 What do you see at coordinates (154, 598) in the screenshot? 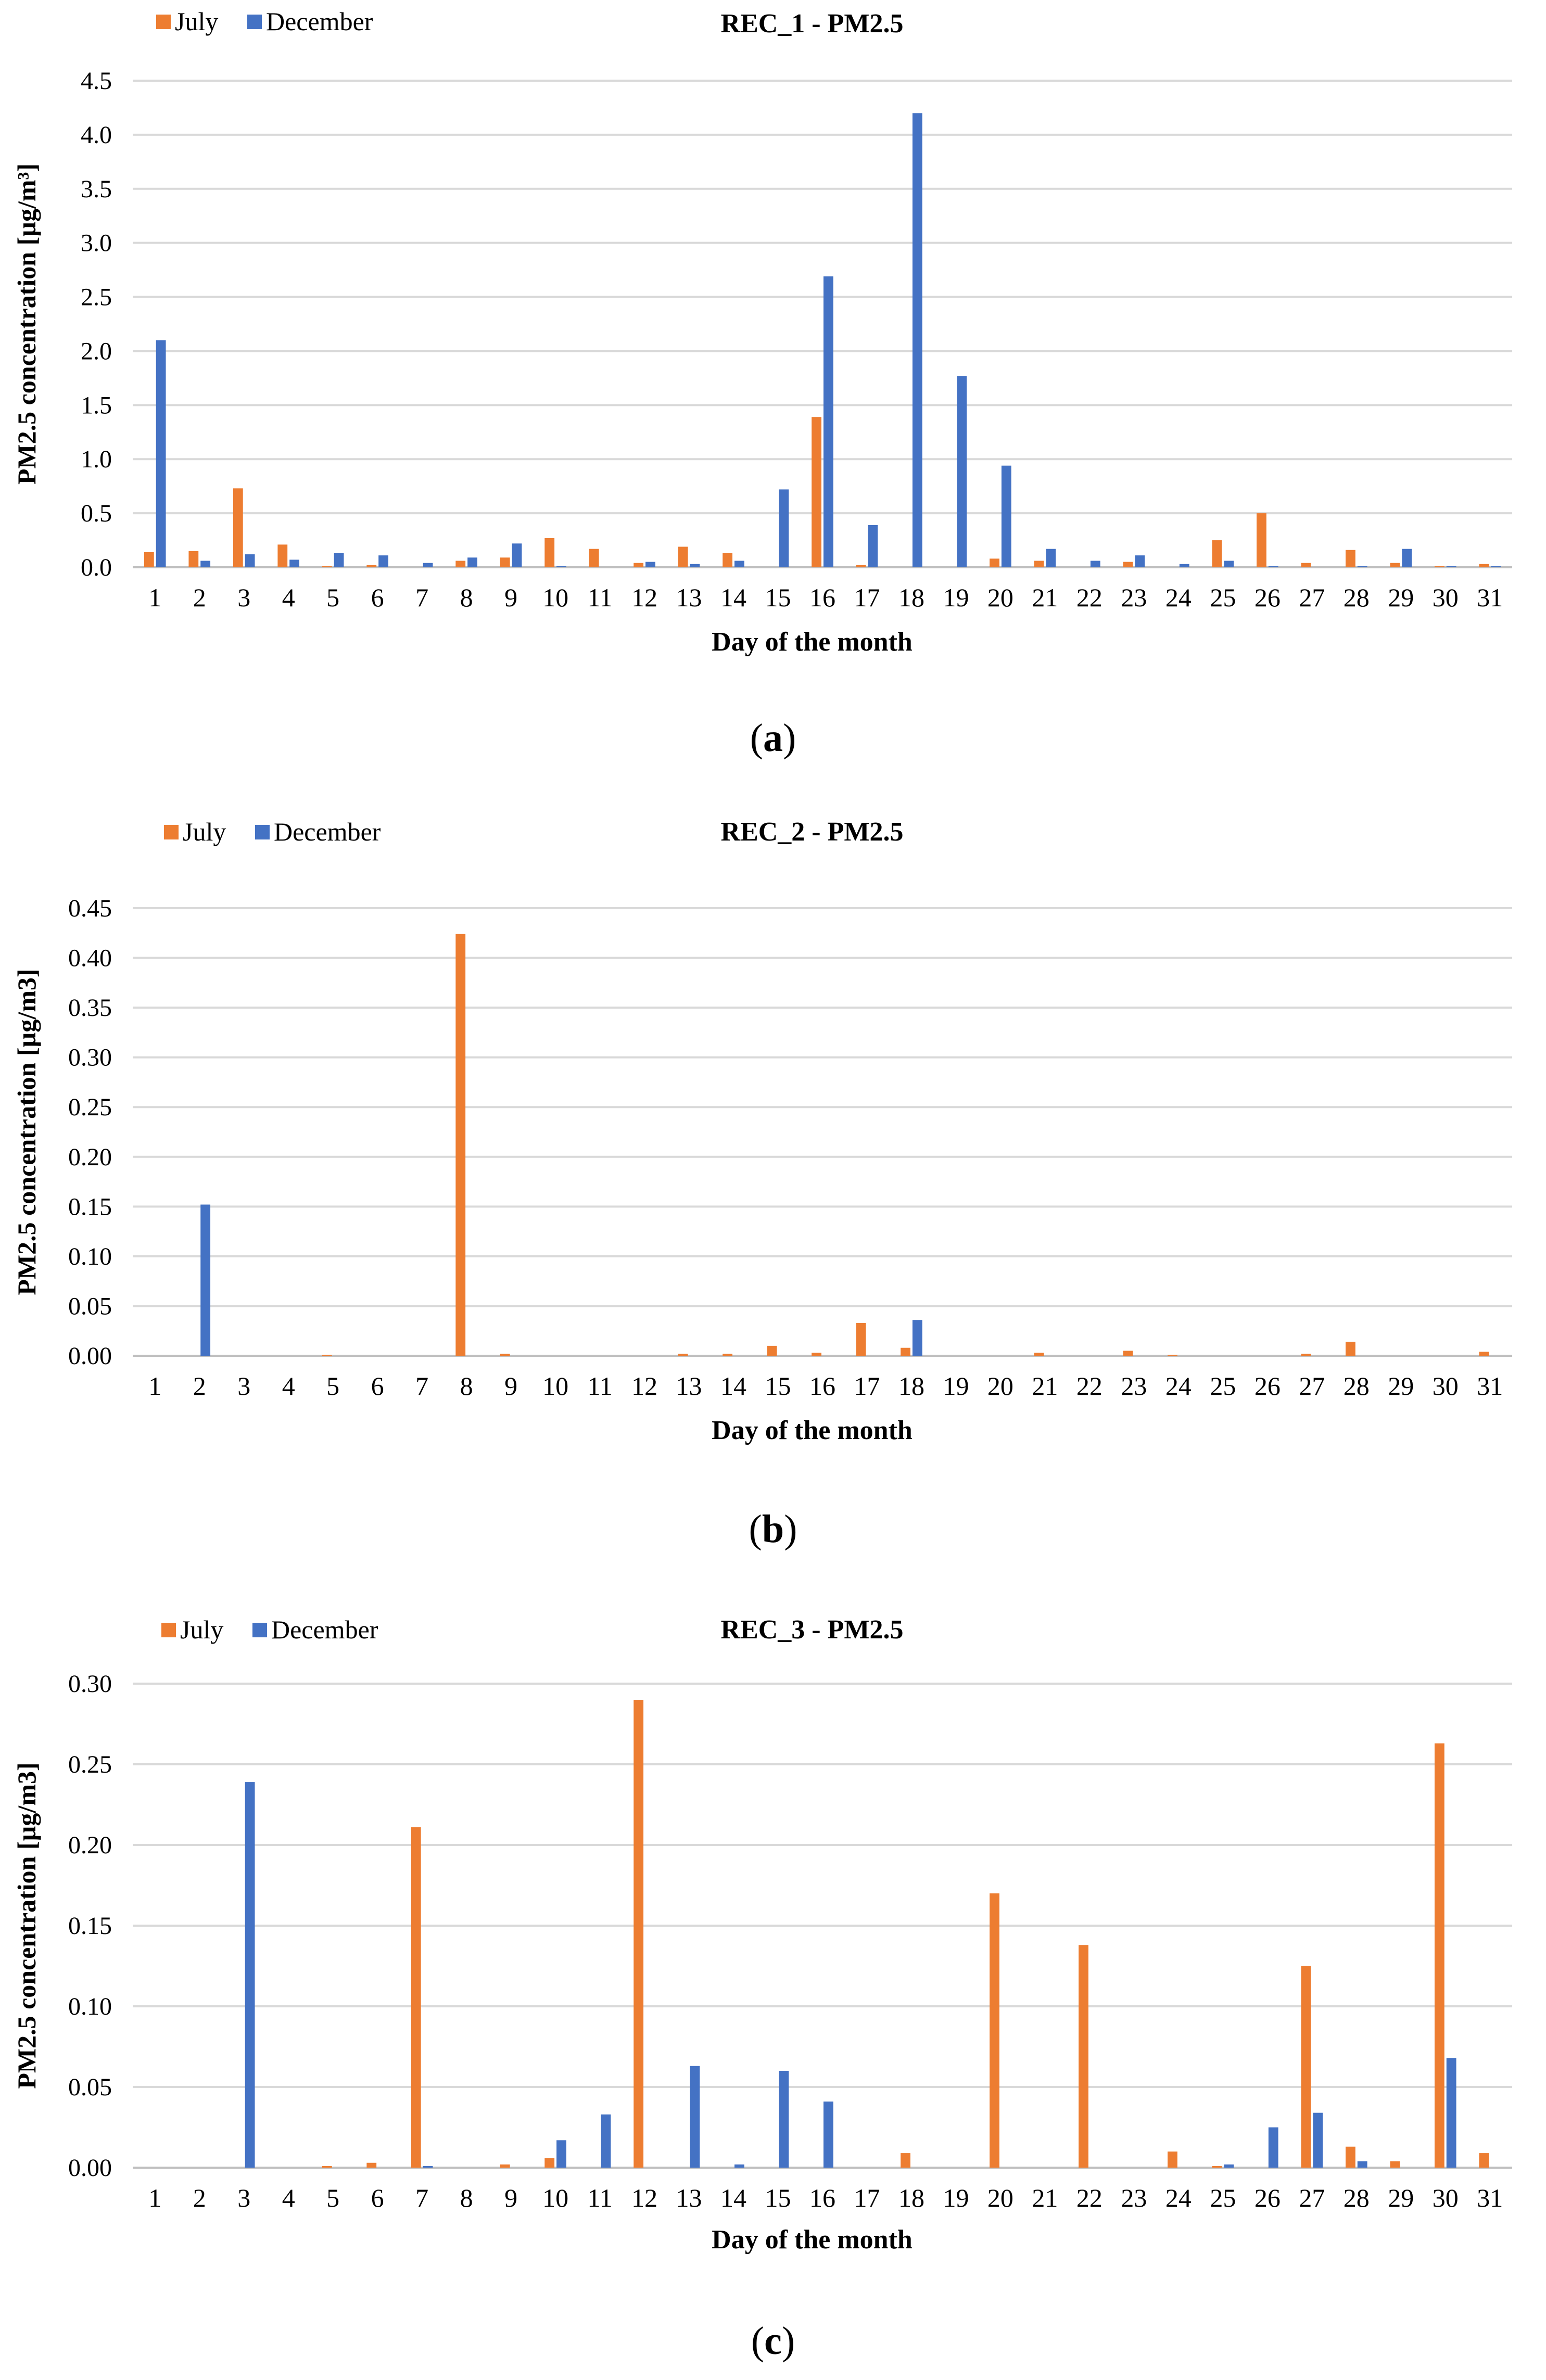
I see `x-tick-label: 1` at bounding box center [154, 598].